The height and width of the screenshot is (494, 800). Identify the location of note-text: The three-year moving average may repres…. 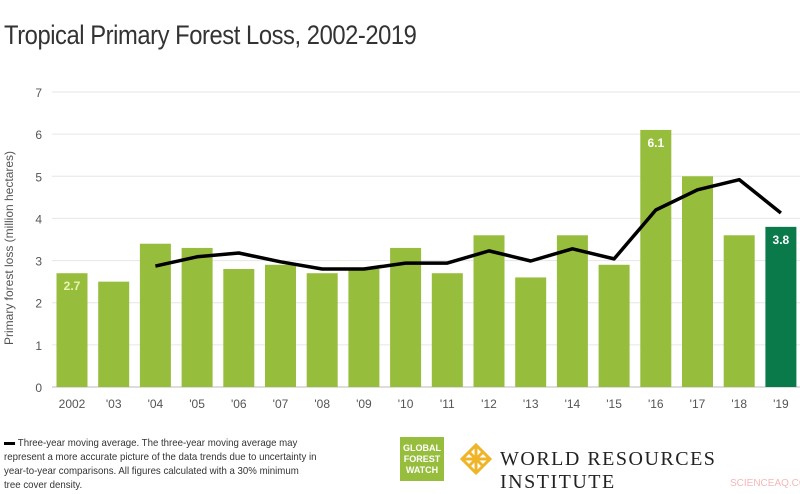
(160, 464).